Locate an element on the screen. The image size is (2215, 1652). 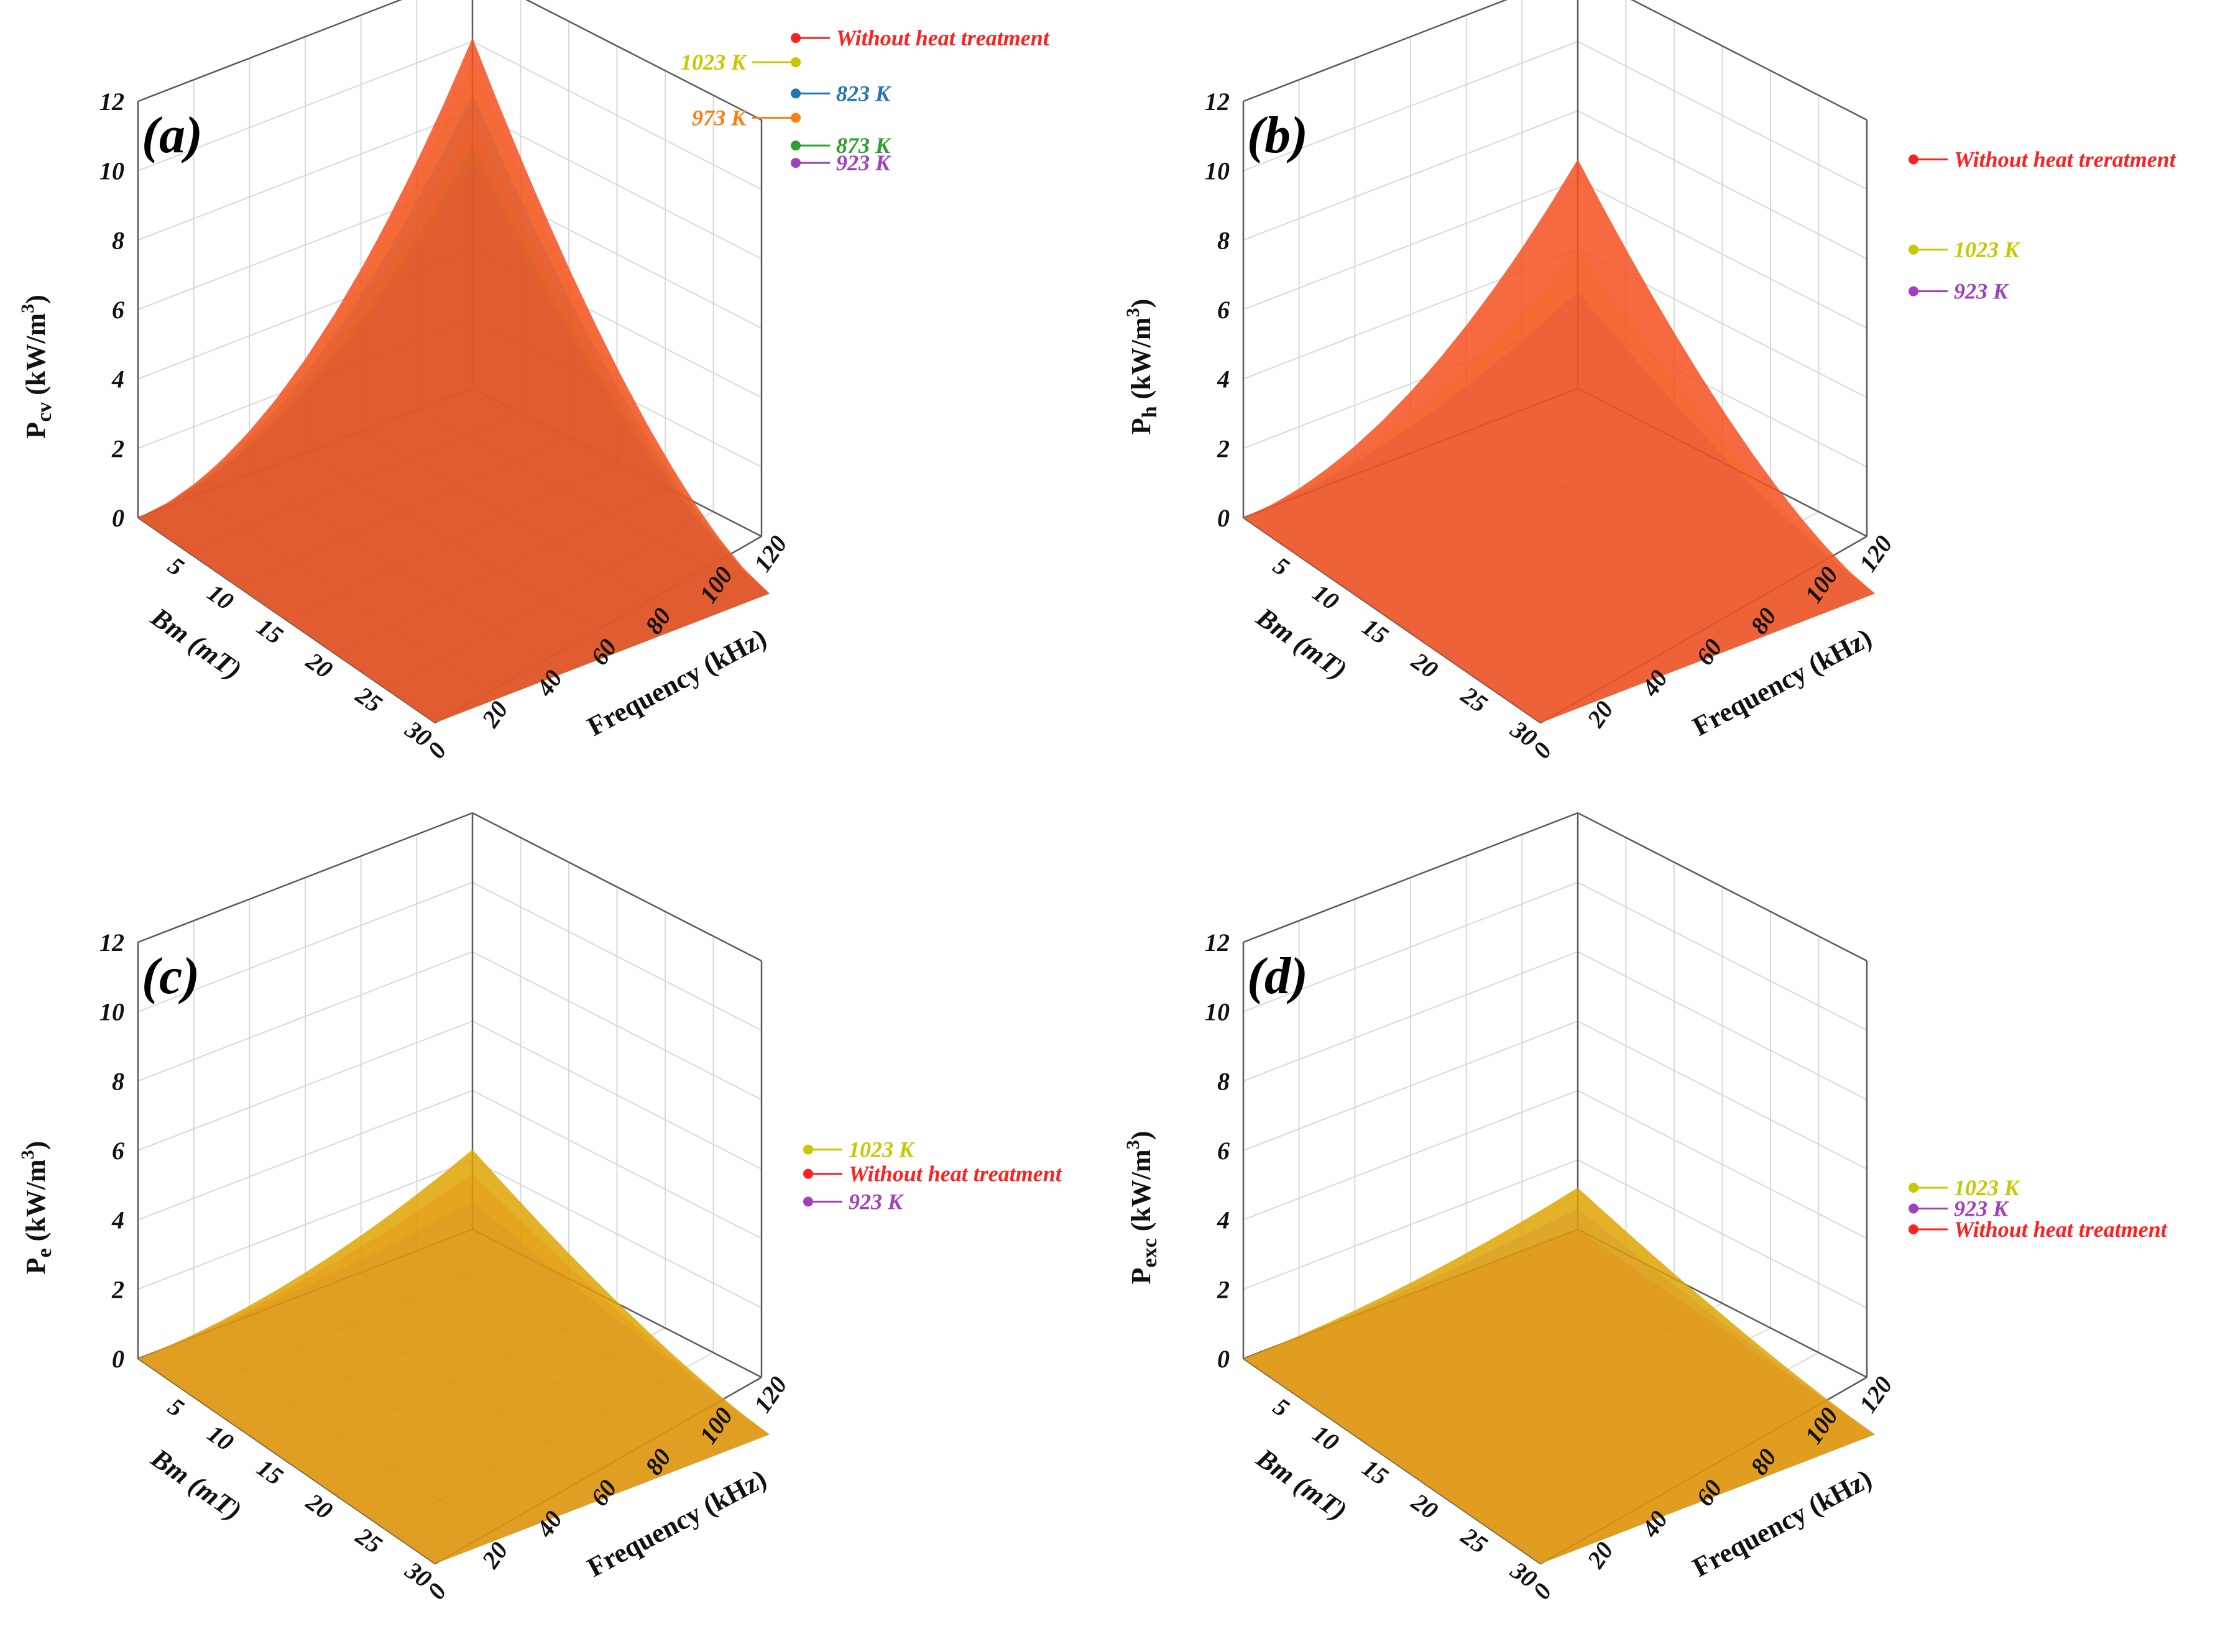
panel-label: (b) is located at coordinates (1277, 135).